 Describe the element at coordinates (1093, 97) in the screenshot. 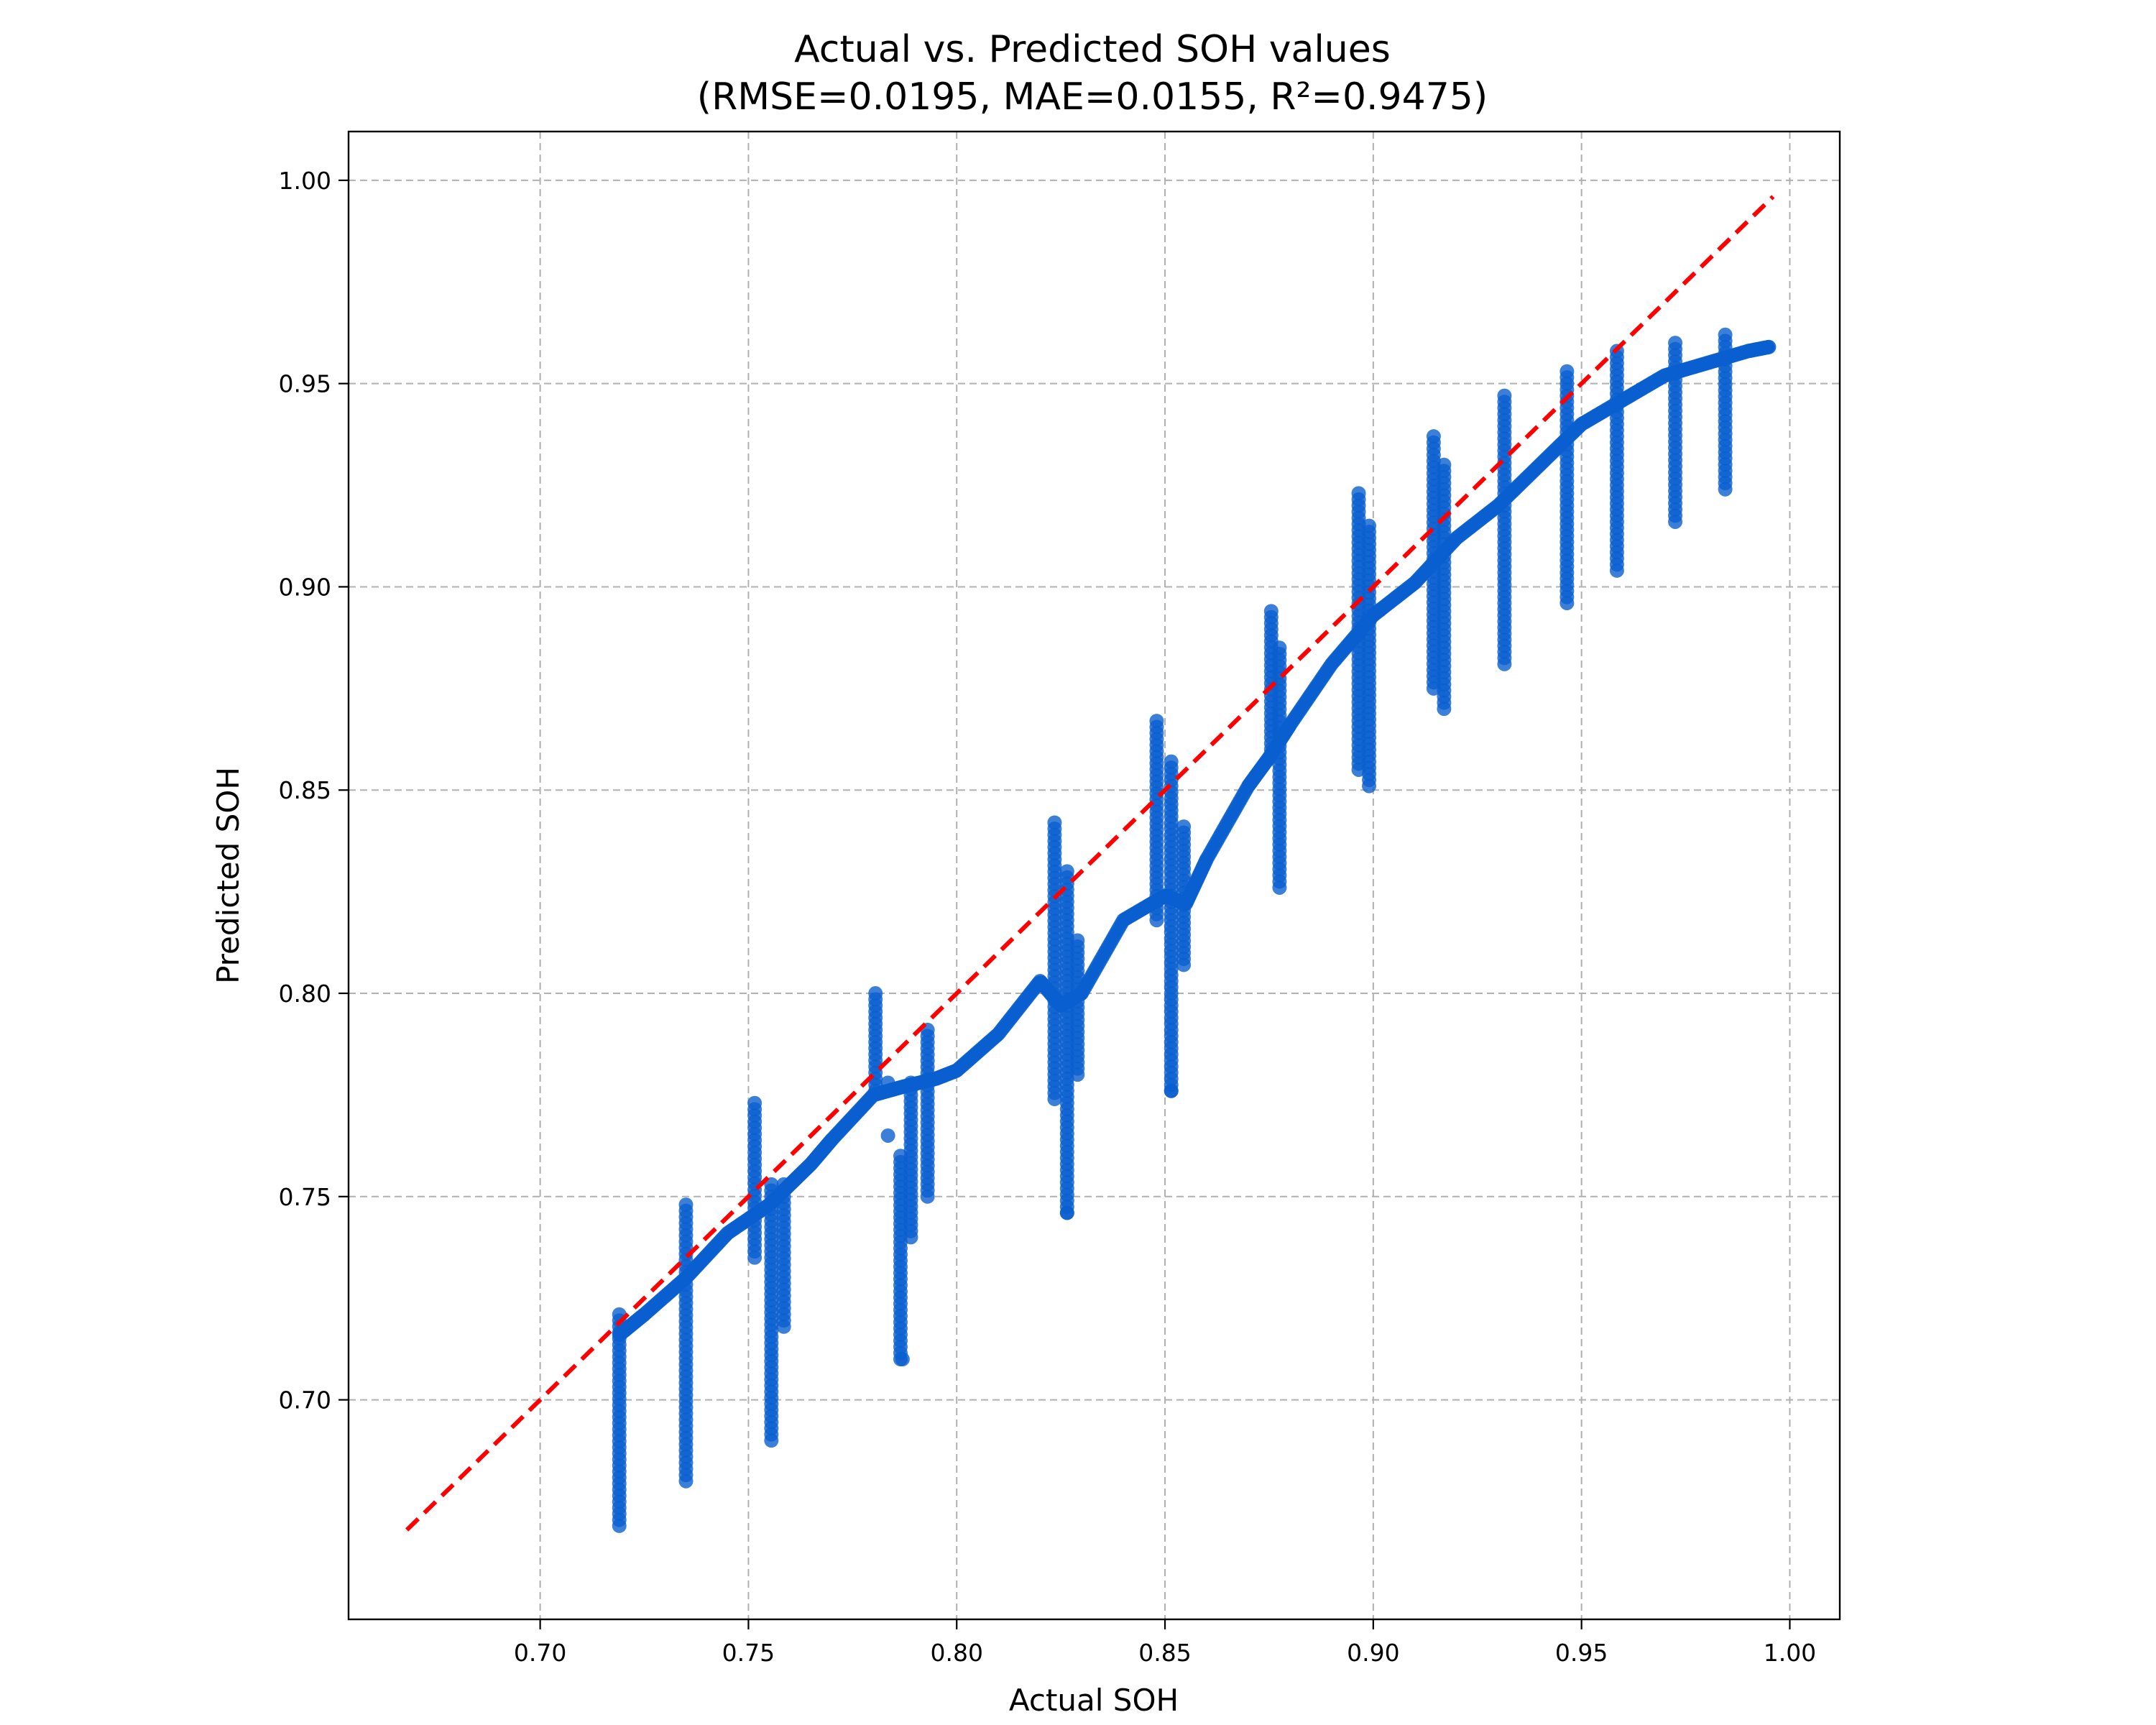

I see `chart-subtitle: (RMSE=0.0195, MAE=0.0155, R²=0.9475)` at that location.